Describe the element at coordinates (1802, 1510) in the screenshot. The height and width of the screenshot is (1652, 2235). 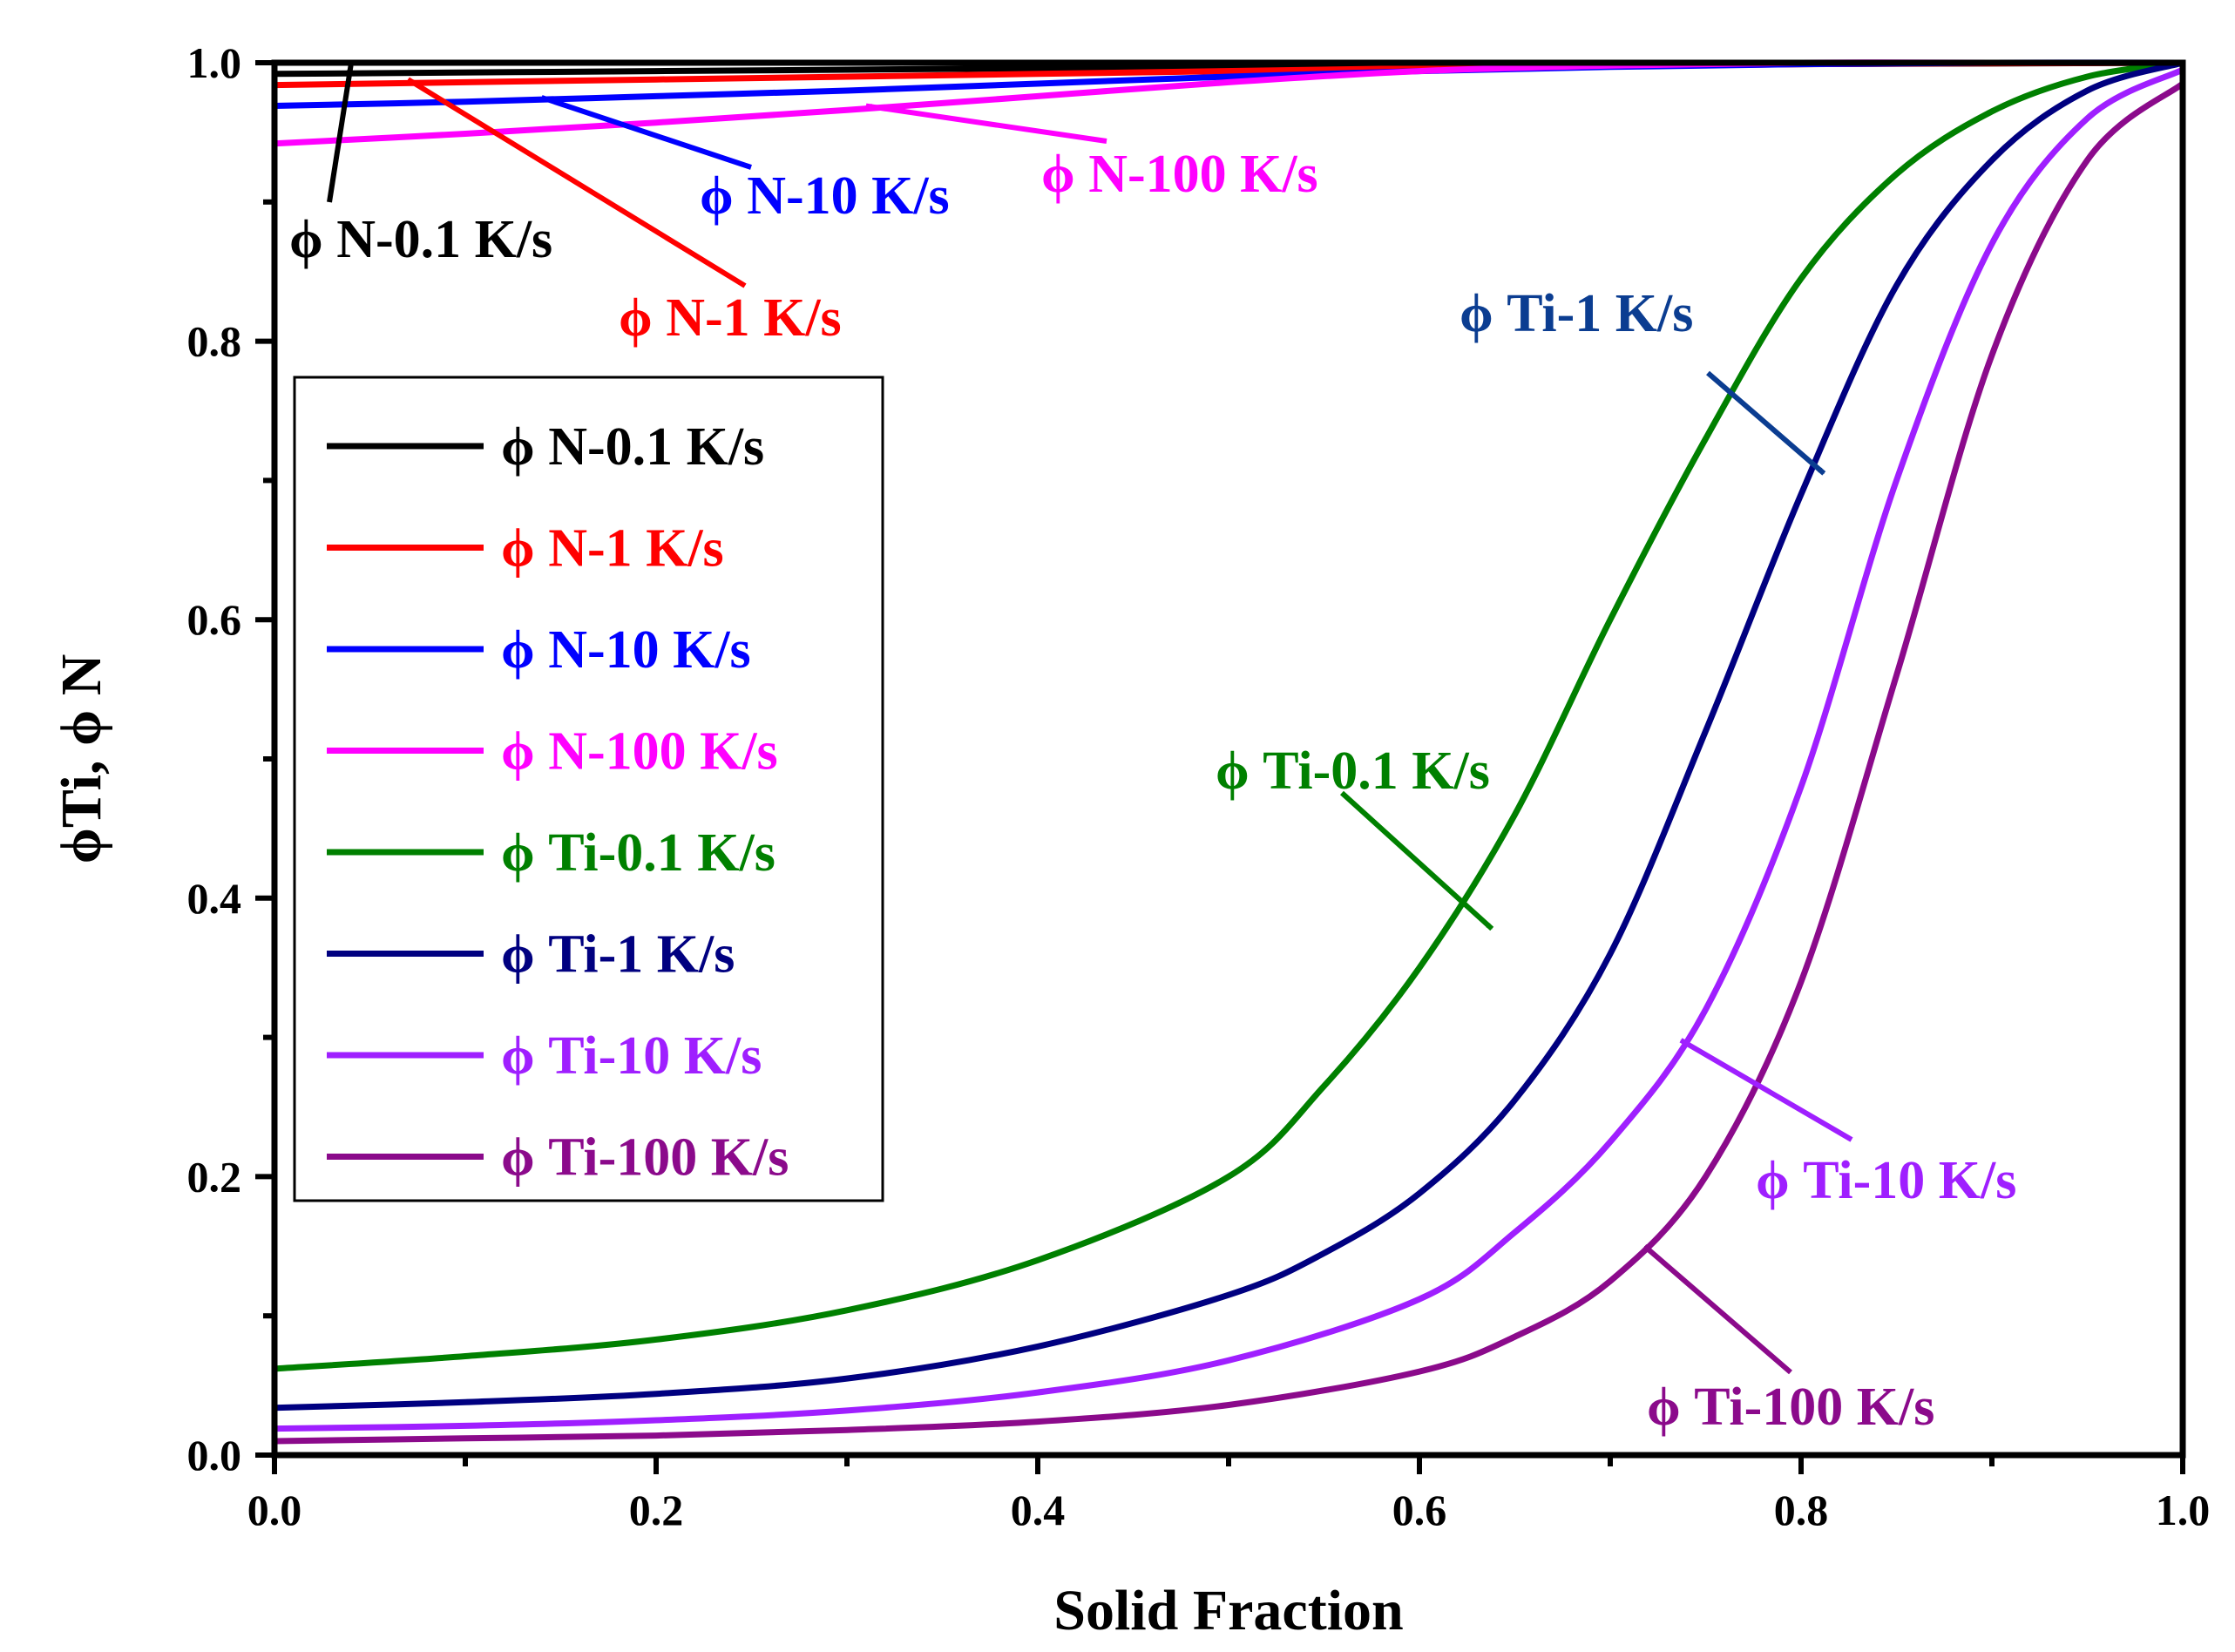
I see `x-tick-label: 0.8` at that location.